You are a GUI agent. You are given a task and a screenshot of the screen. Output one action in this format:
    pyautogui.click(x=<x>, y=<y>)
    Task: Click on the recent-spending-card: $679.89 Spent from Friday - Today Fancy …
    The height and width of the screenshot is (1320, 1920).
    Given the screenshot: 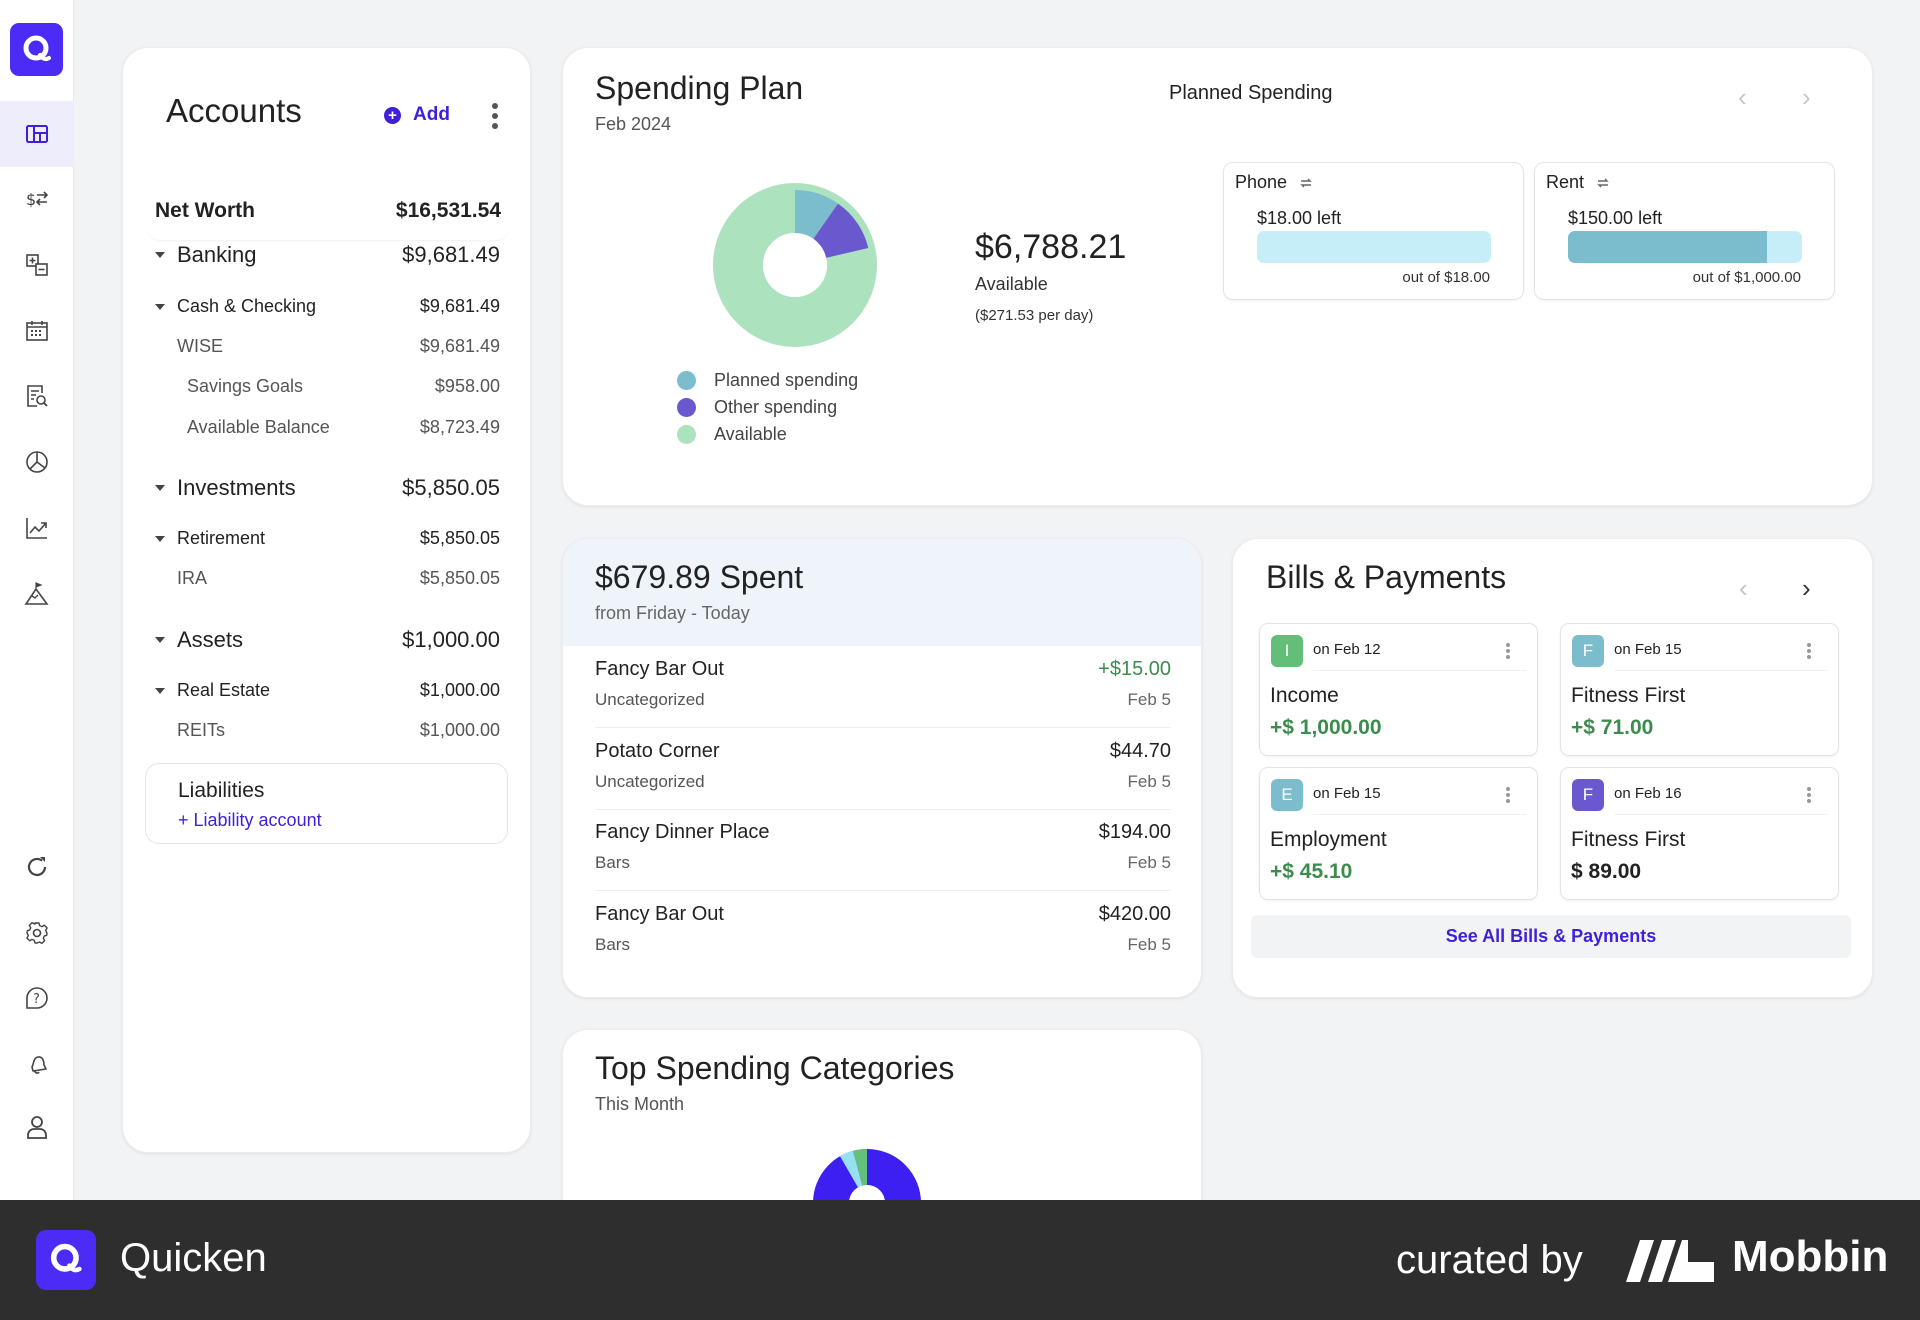 What is the action you would take?
    pyautogui.click(x=882, y=768)
    